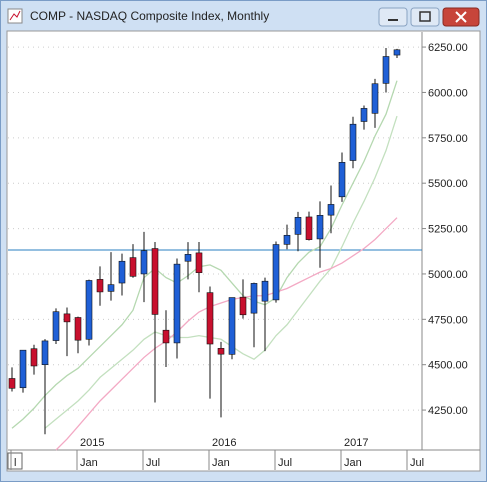  Describe the element at coordinates (356, 443) in the screenshot. I see `year-label: 2017` at that location.